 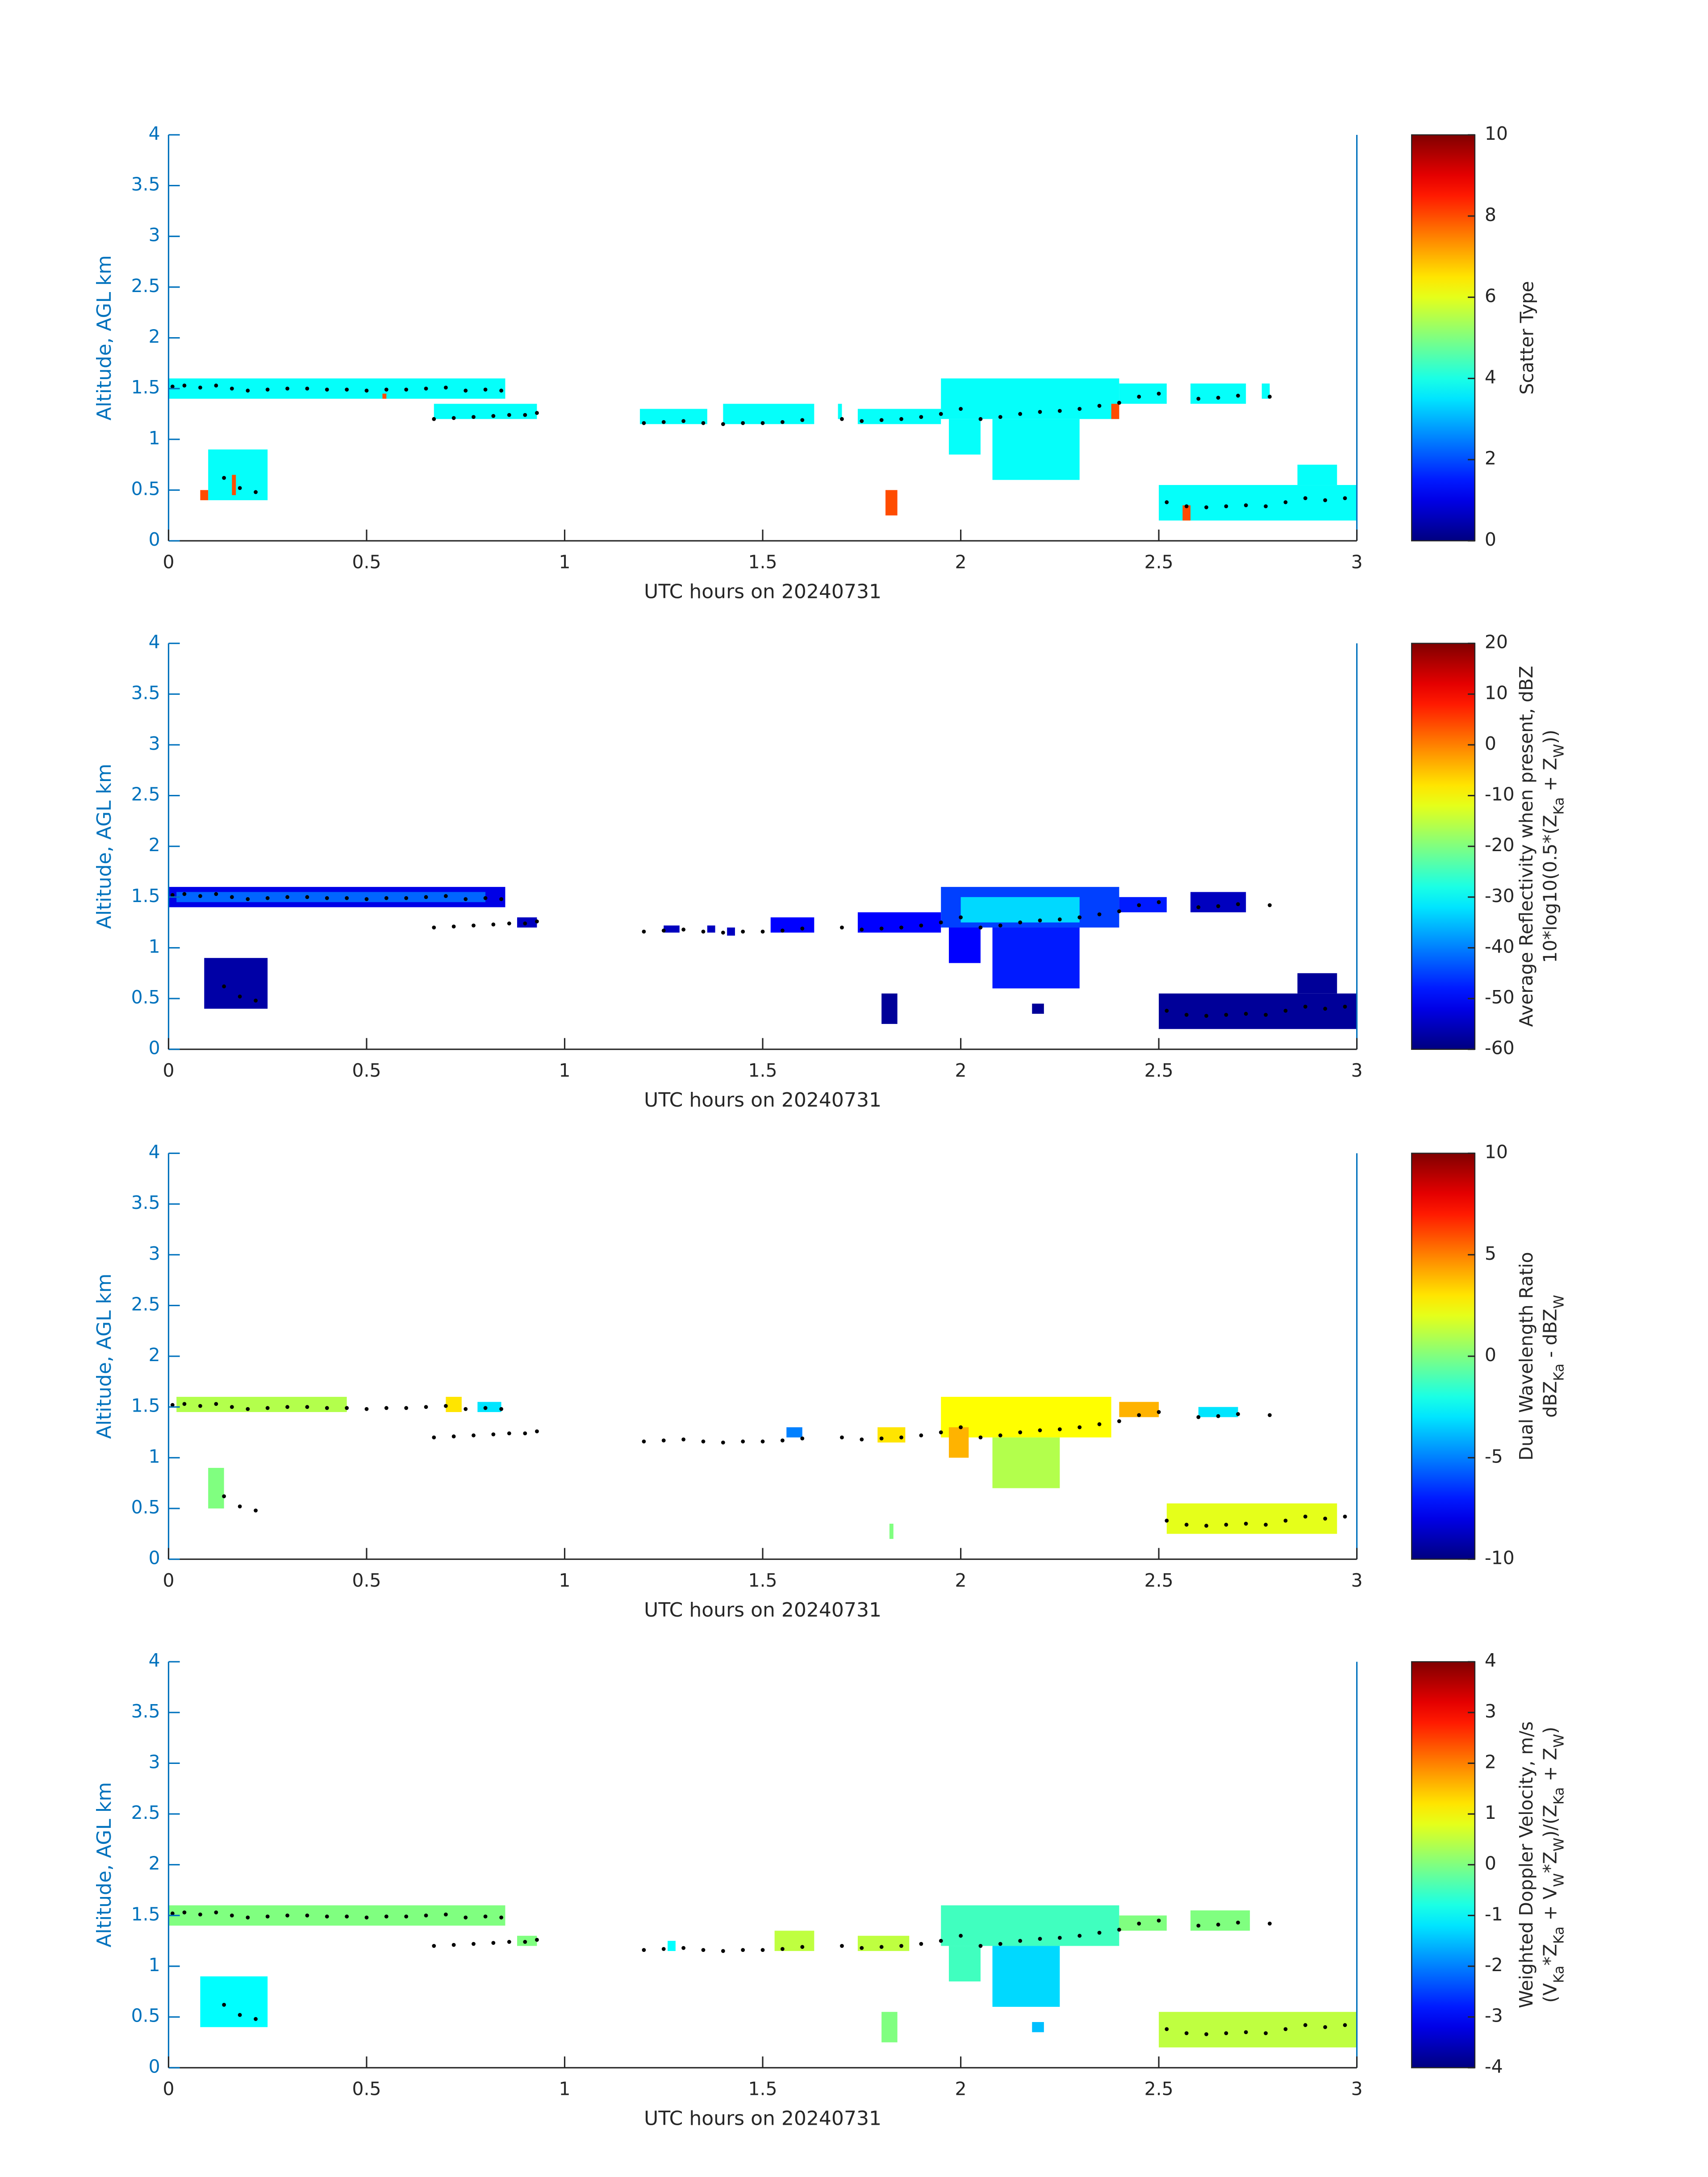 What do you see at coordinates (1550, 1821) in the screenshot?
I see `colorbar-label-part: )/(Z` at bounding box center [1550, 1821].